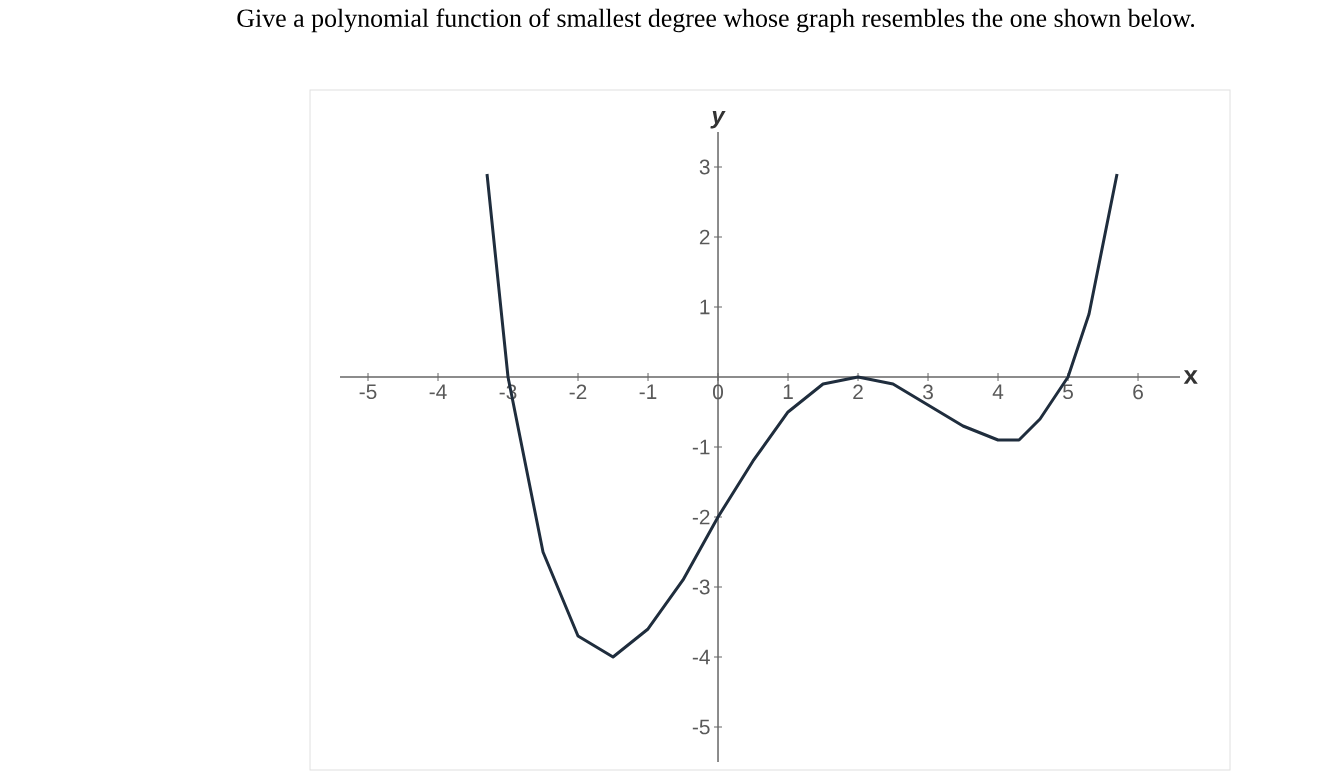  What do you see at coordinates (368, 392) in the screenshot?
I see `x-tick-label: -5` at bounding box center [368, 392].